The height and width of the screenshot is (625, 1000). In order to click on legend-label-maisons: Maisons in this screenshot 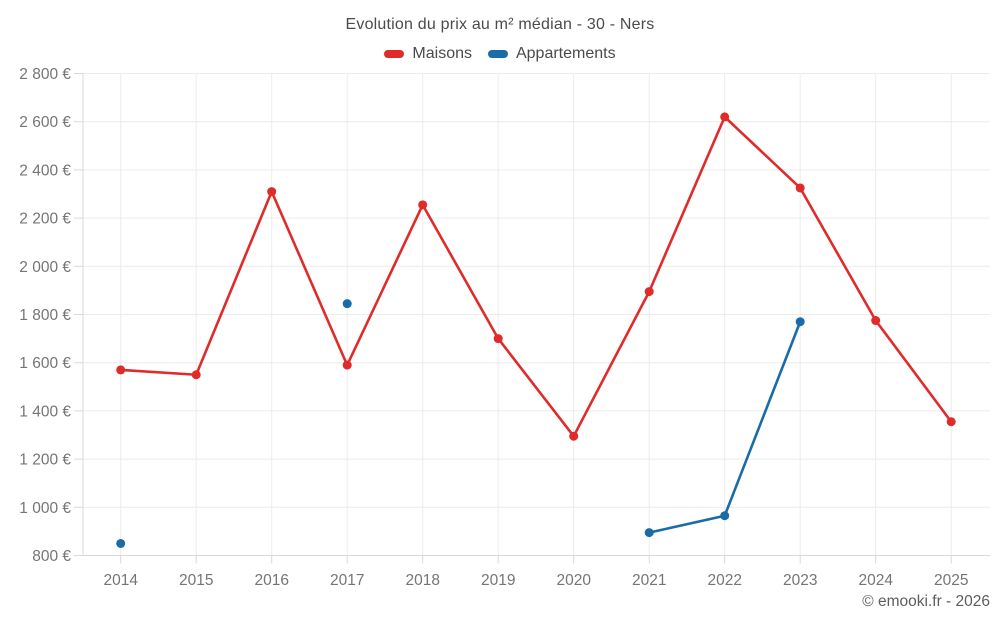, I will do `click(442, 53)`.